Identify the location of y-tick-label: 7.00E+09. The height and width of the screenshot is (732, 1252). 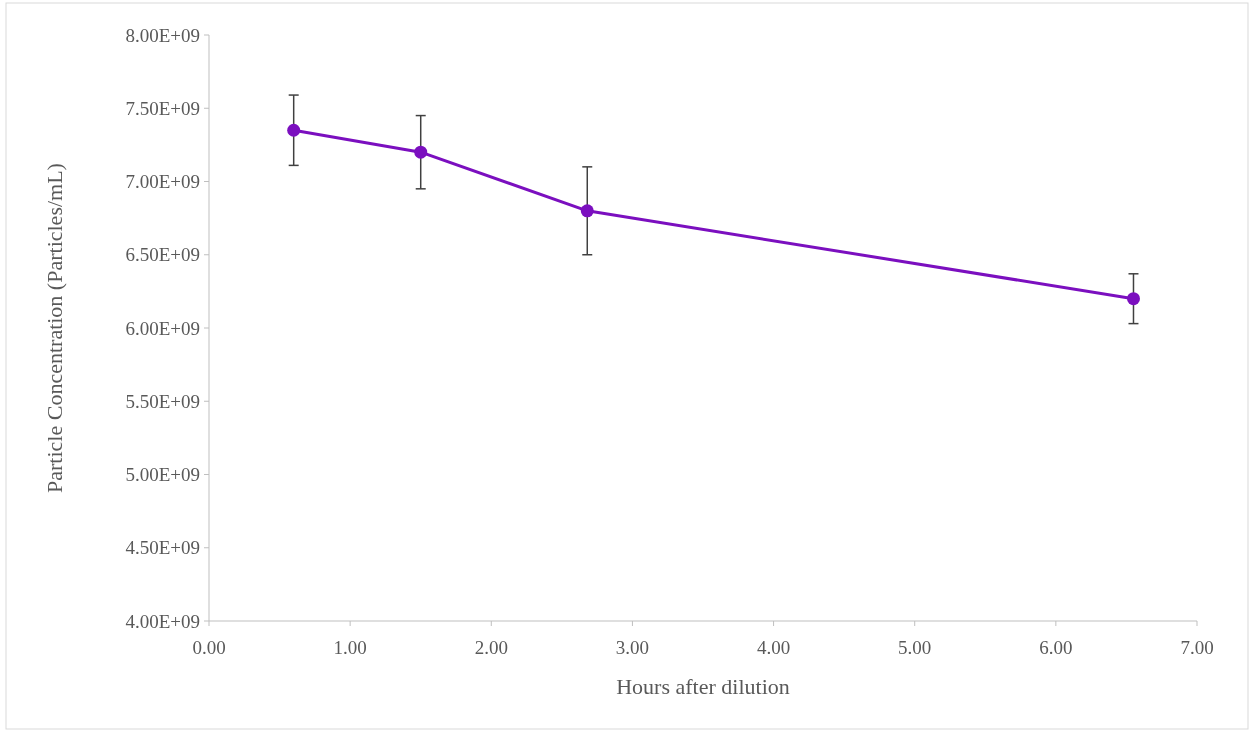
(162, 182).